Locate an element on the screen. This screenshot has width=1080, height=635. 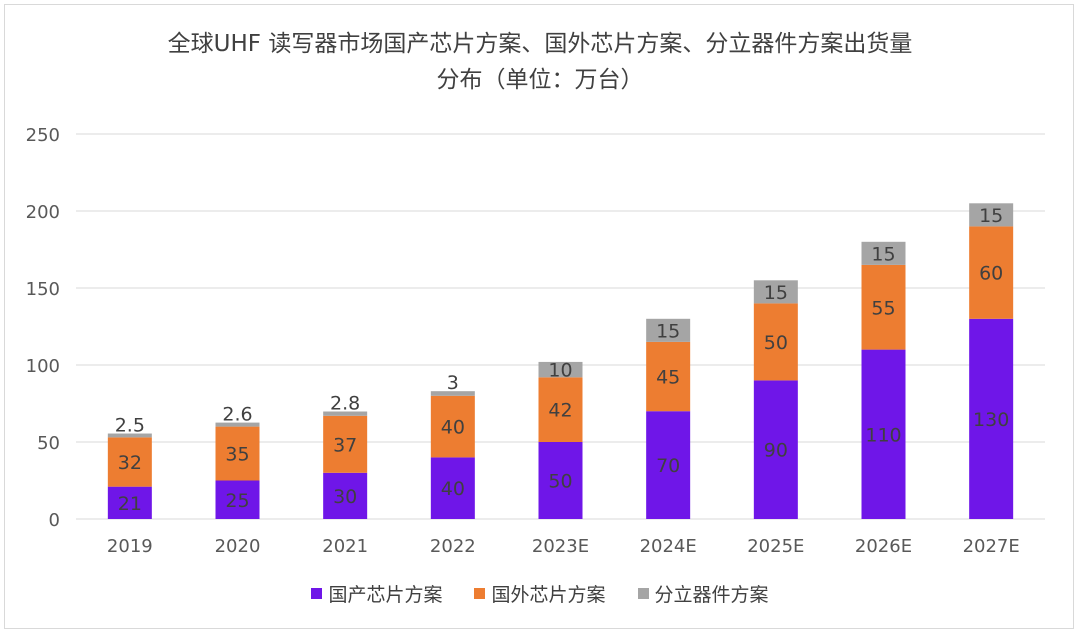
y-tick-label: 0 is located at coordinates (54, 520).